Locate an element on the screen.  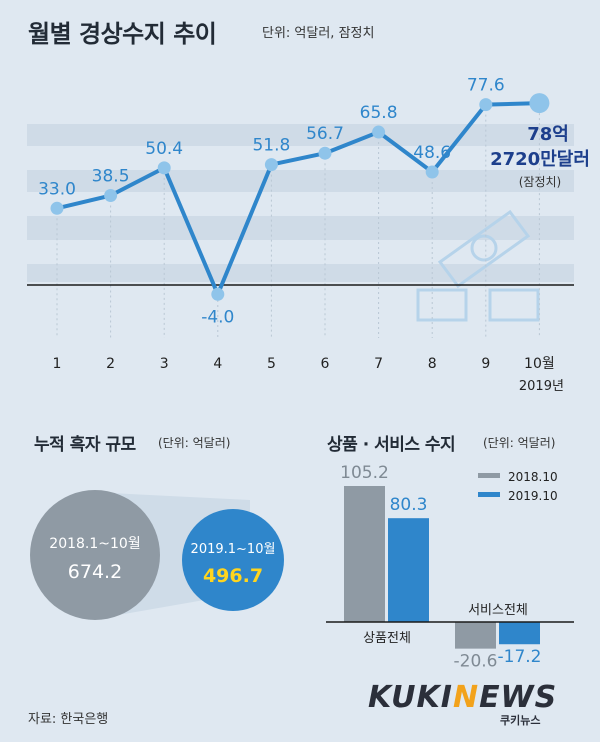
data-label: 33.0 is located at coordinates (57, 189).